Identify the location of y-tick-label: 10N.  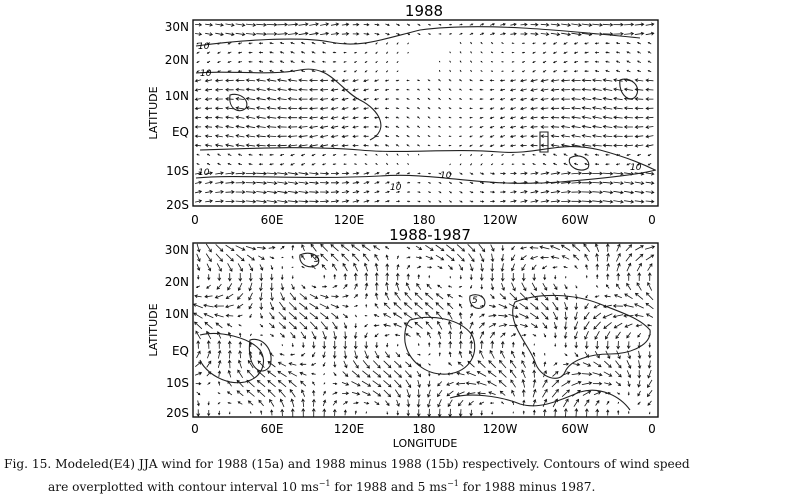
(177, 314).